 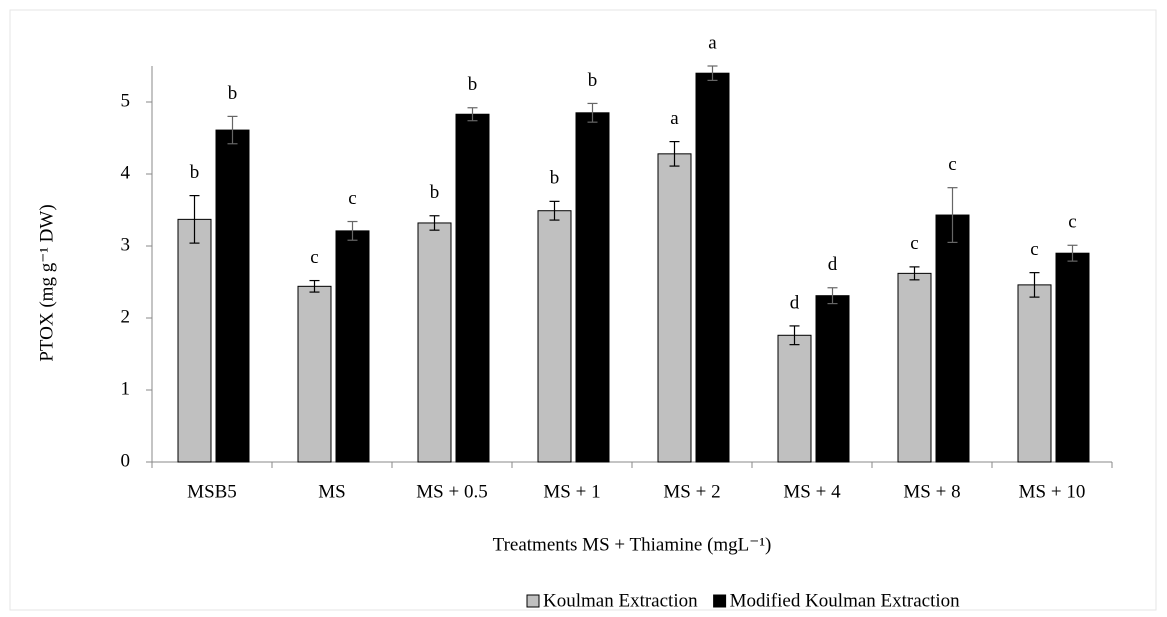 What do you see at coordinates (126, 460) in the screenshot?
I see `y-tick-label: 0` at bounding box center [126, 460].